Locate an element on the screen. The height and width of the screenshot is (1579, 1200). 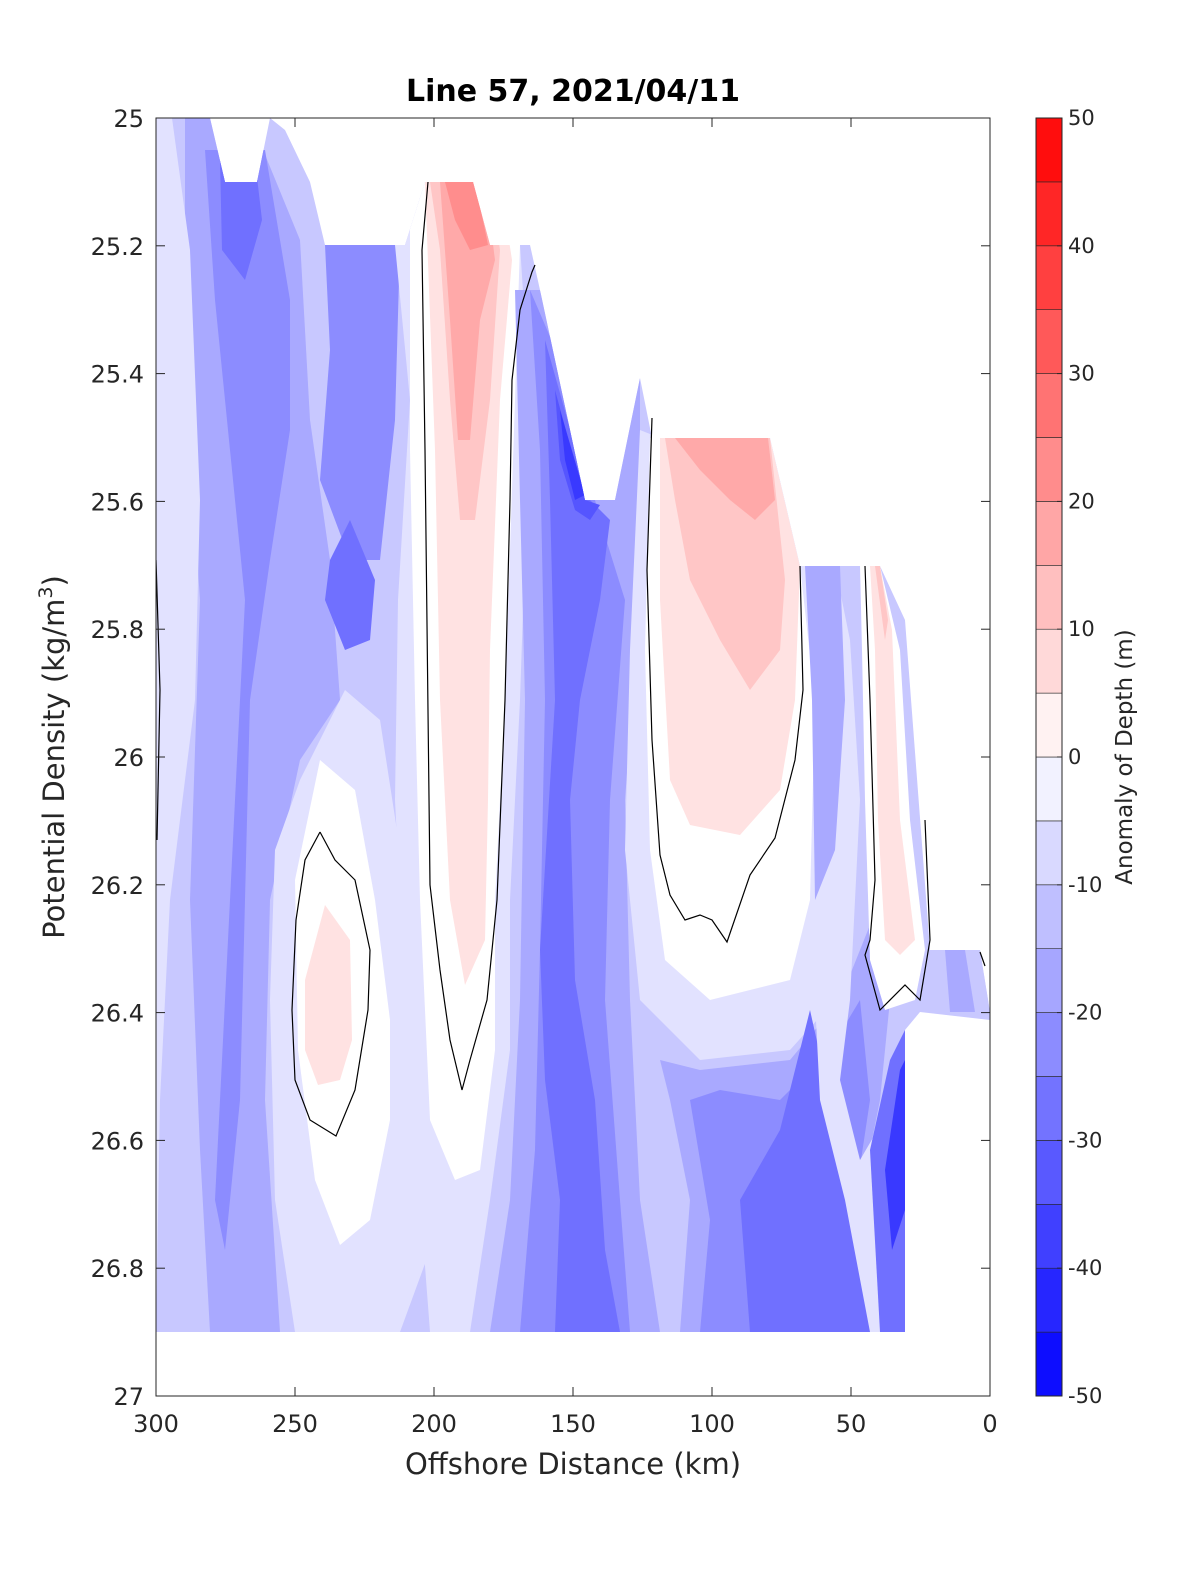
x-axis-label: Offshore Distance (km) is located at coordinates (573, 1464).